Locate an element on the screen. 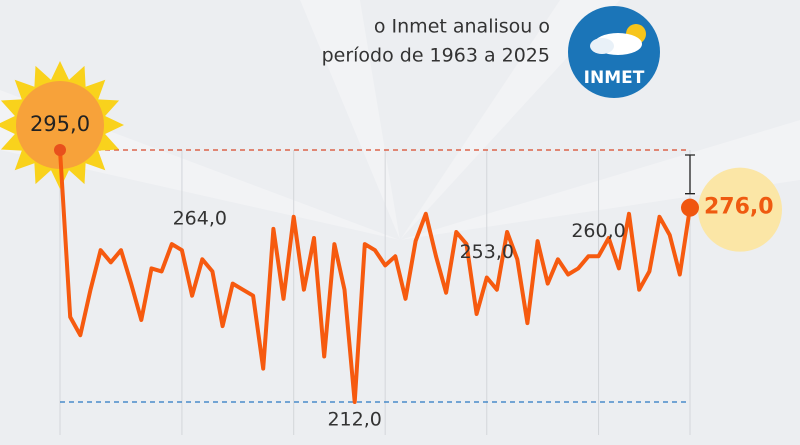 This screenshot has width=800, height=445. value-label: 264,0 is located at coordinates (200, 219).